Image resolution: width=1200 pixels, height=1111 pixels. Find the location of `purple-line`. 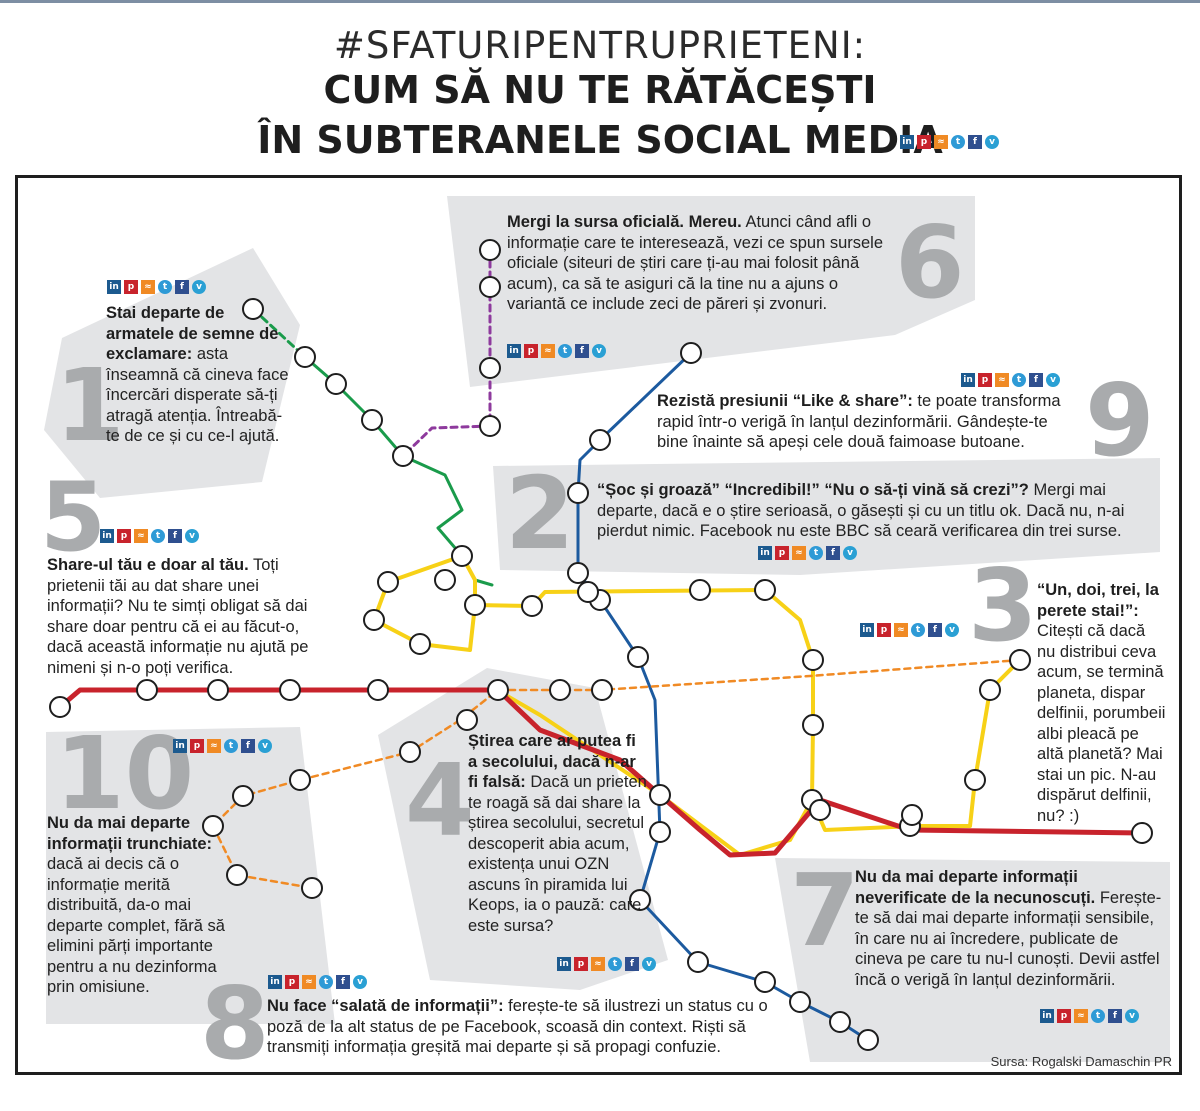

purple-line is located at coordinates (446, 353).